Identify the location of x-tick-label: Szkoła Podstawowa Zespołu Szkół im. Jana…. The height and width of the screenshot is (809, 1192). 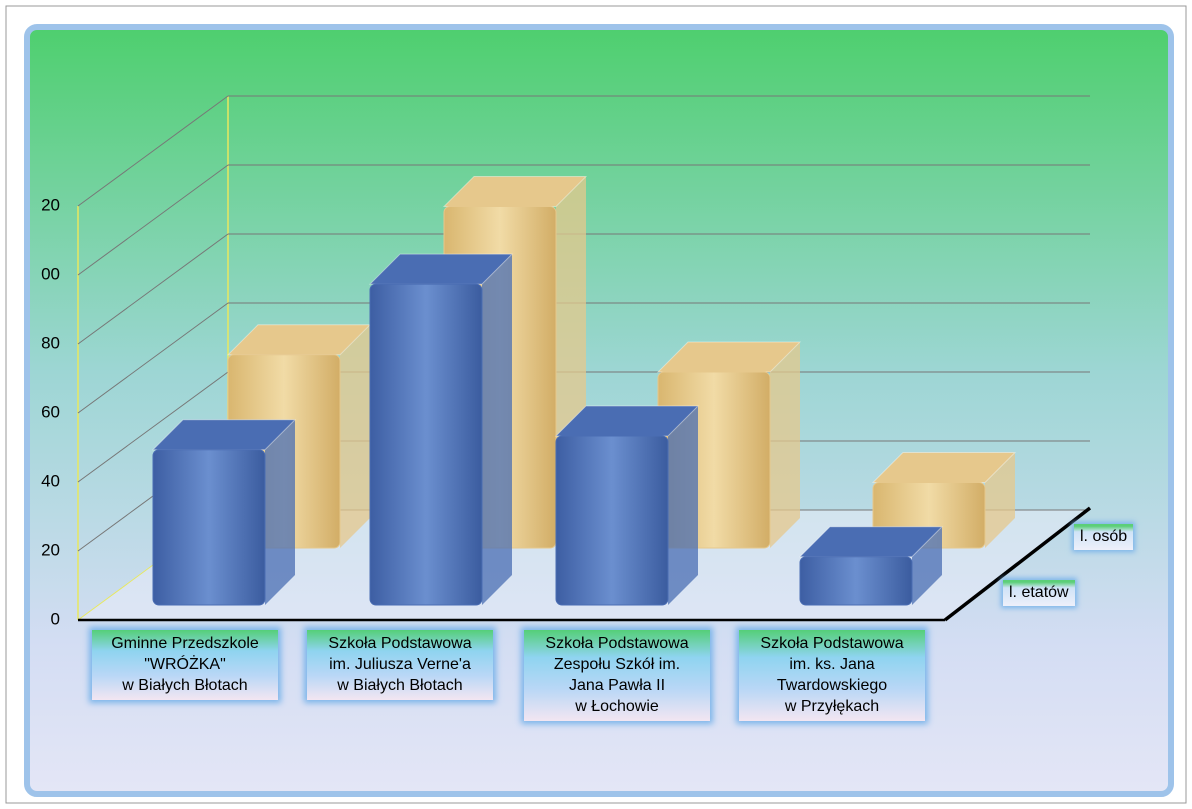
(617, 675).